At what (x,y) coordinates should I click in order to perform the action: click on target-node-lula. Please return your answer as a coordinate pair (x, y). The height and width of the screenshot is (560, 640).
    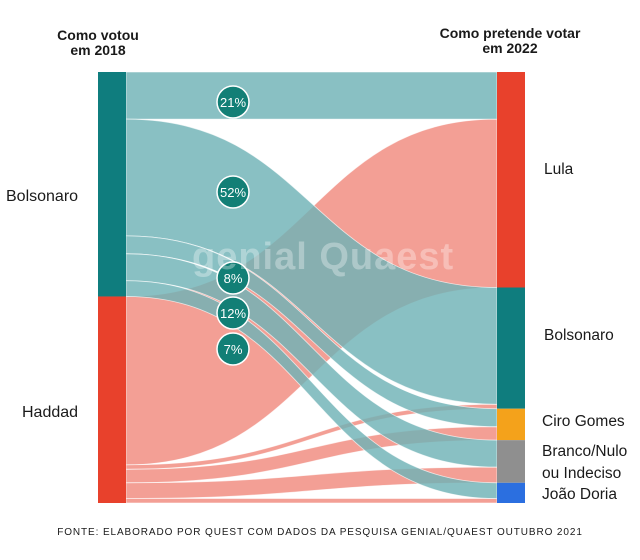
    Looking at the image, I should click on (511, 180).